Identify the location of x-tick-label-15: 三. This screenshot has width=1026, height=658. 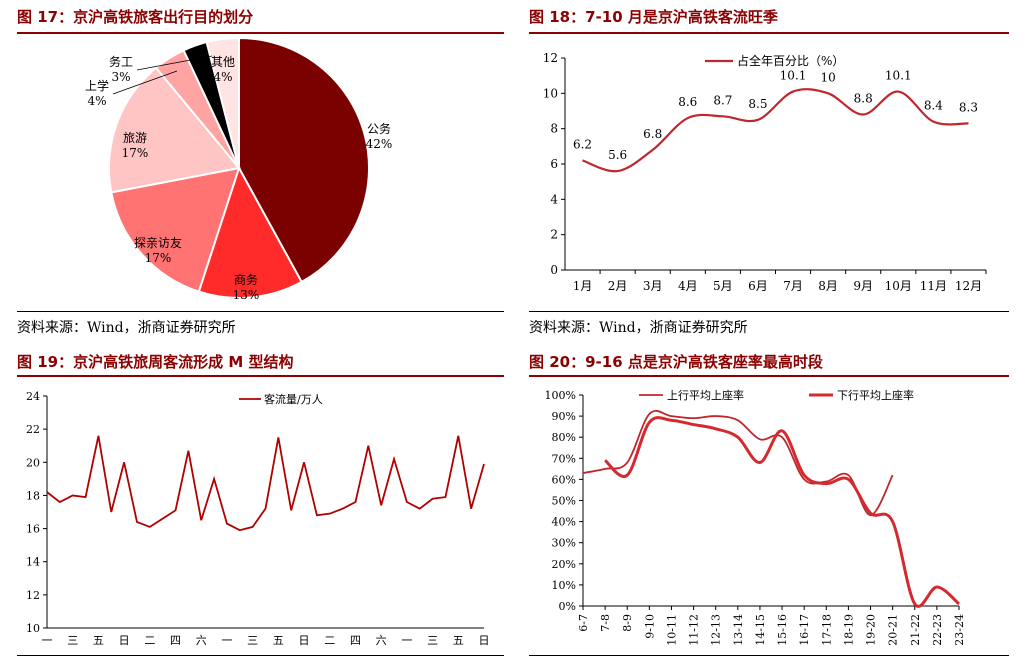
(432, 640).